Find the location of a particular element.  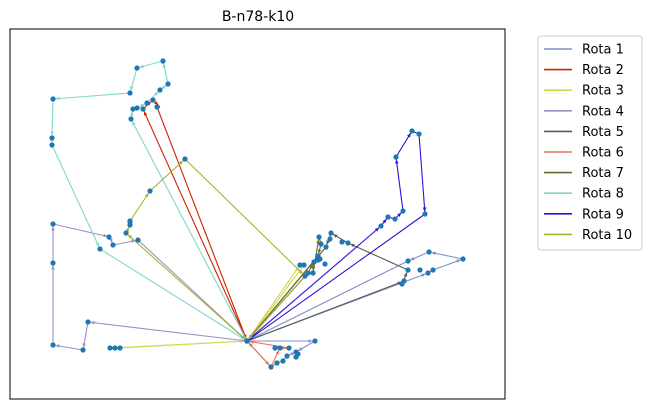

route-1-segment is located at coordinates (327, 301).